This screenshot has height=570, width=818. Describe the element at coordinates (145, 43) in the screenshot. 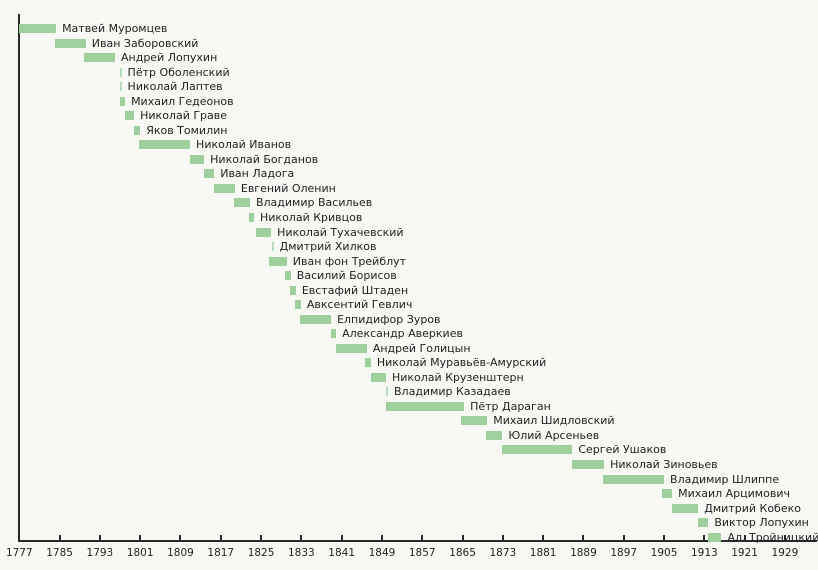

I see `person-label: Иван Заборовский` at that location.